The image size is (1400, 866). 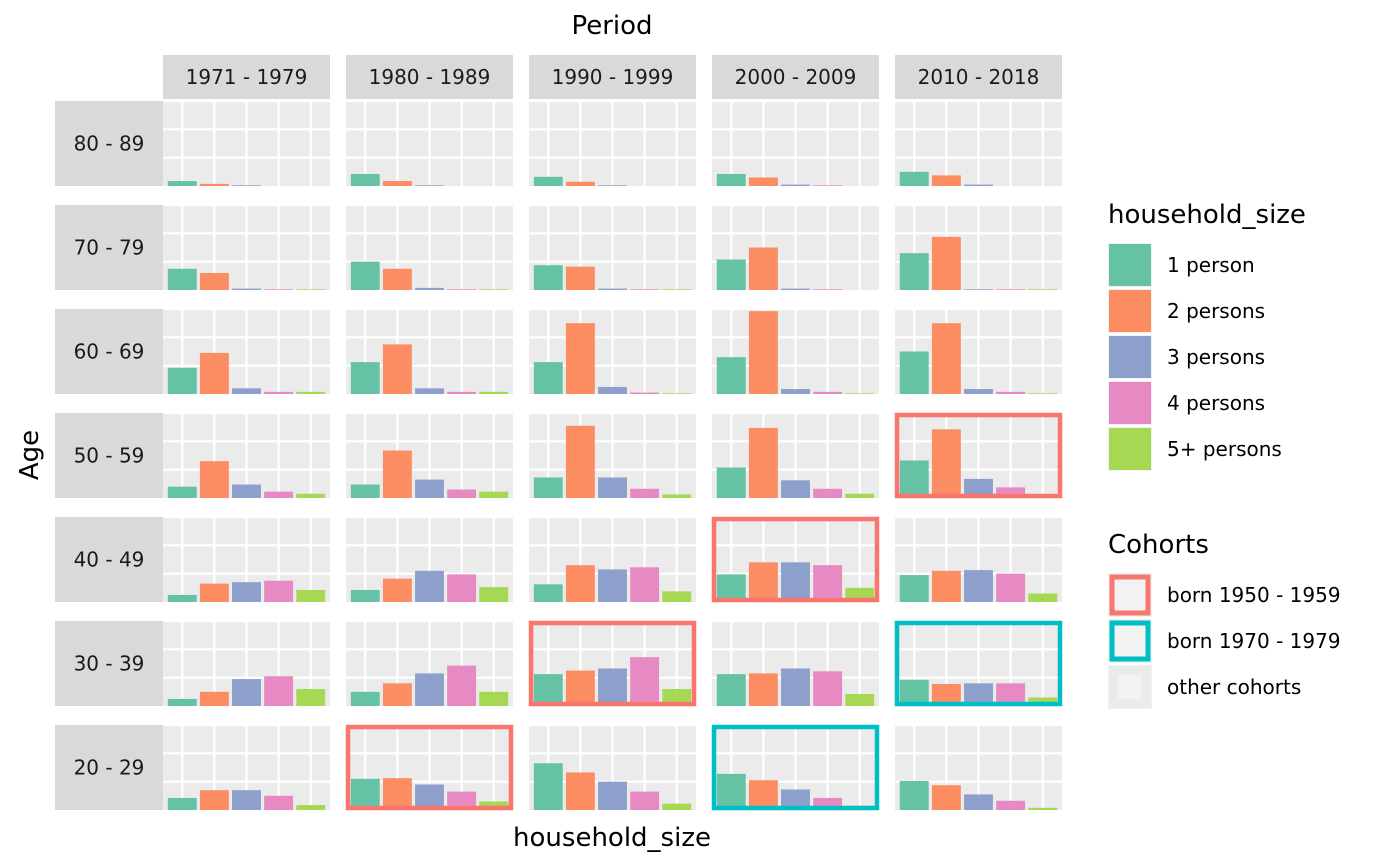 I want to click on facet-column-label: 1980 - 1989, so click(x=430, y=77).